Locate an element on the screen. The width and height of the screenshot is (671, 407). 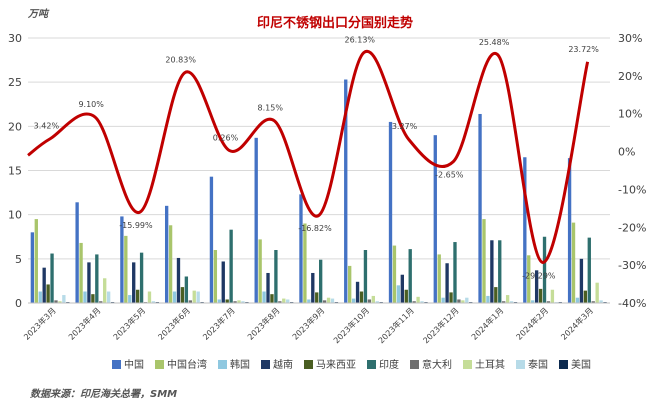
y2-tick-label: -30% is located at coordinates (632, 265).